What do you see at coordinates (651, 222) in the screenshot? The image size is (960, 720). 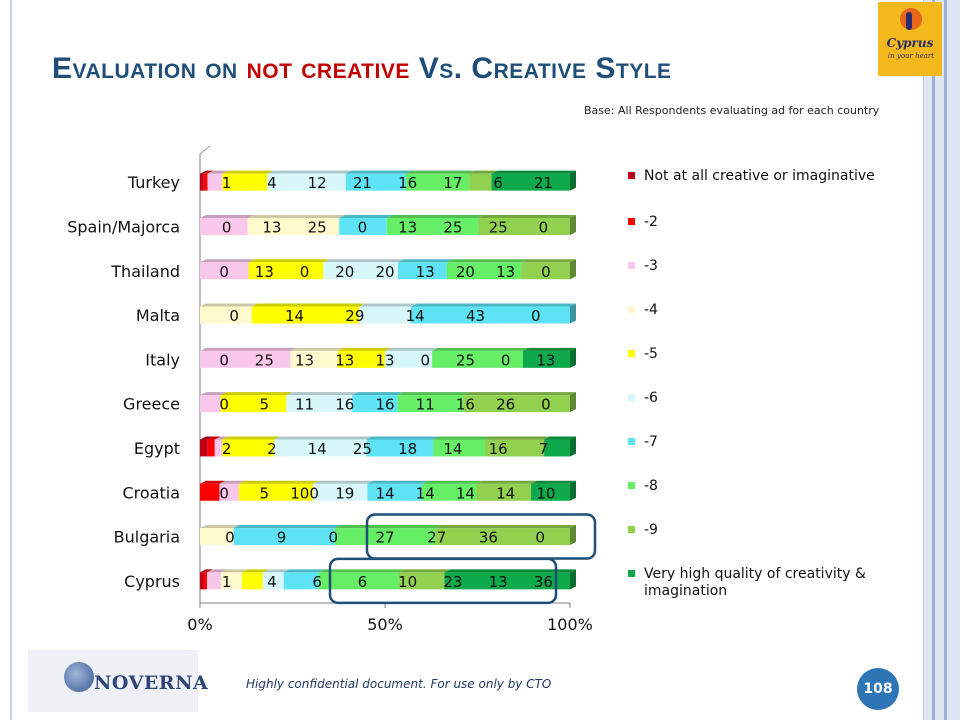 I see `legend-label: -2` at bounding box center [651, 222].